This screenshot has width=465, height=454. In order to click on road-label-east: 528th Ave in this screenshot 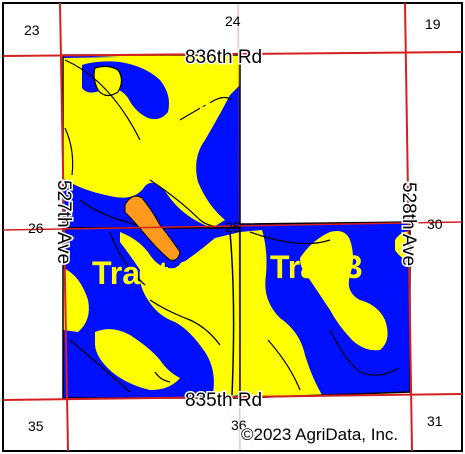, I will do `click(408, 224)`.